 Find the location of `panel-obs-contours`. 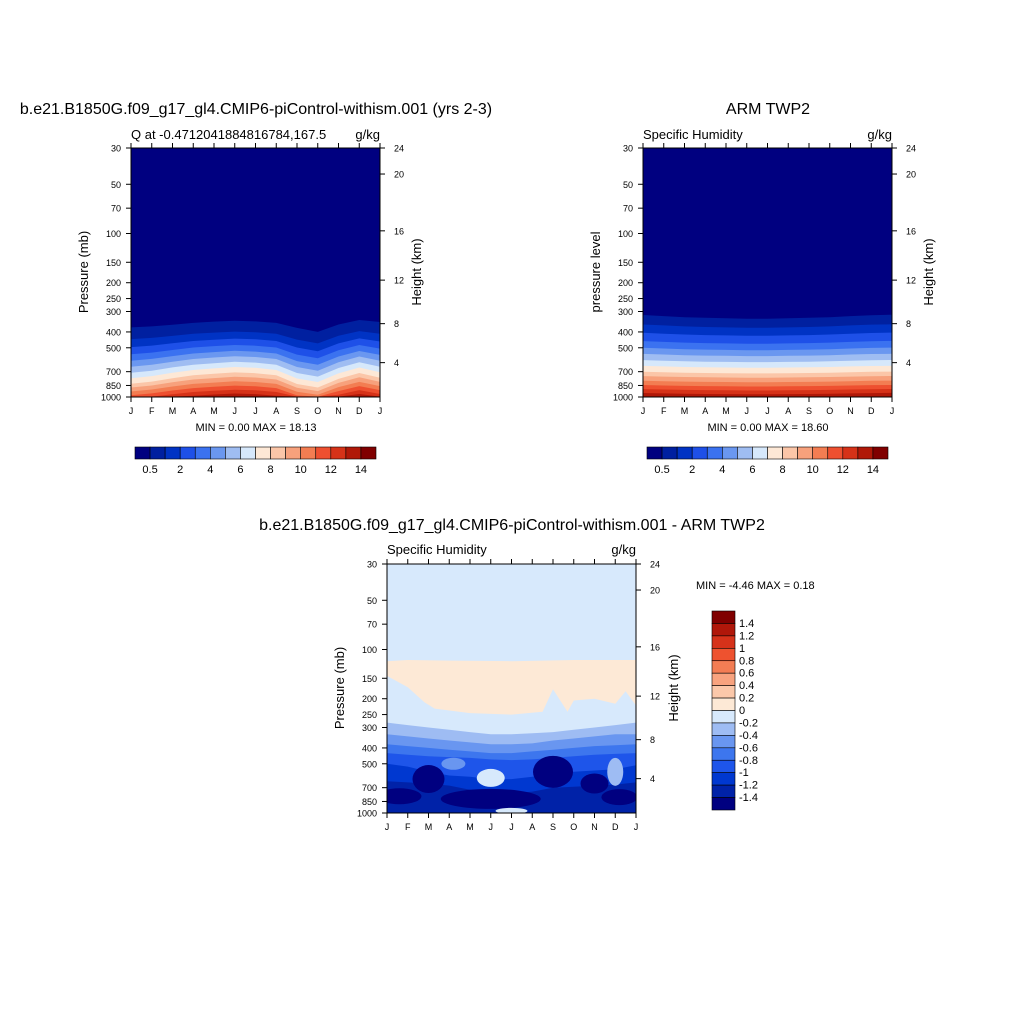

panel-obs-contours is located at coordinates (767, 355).